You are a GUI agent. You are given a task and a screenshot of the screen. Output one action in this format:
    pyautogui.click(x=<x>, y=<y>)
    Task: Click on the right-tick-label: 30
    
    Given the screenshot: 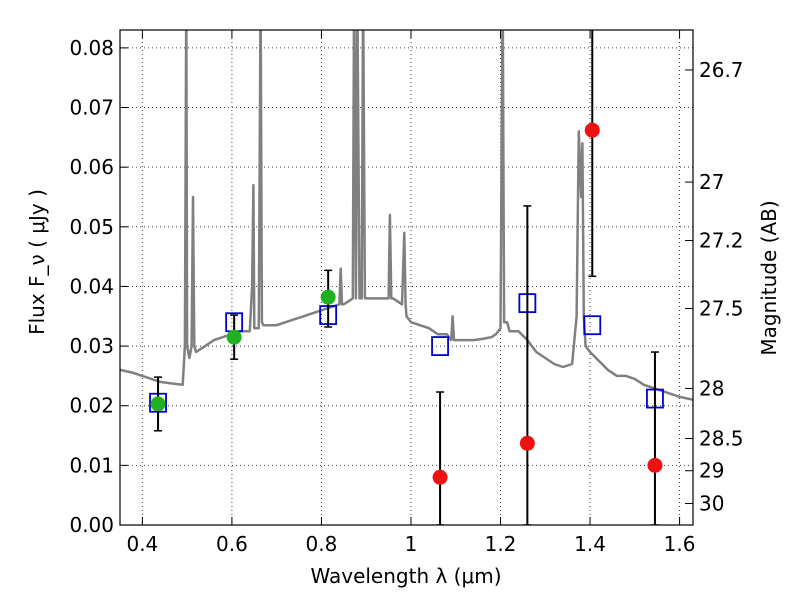 What is the action you would take?
    pyautogui.click(x=711, y=504)
    